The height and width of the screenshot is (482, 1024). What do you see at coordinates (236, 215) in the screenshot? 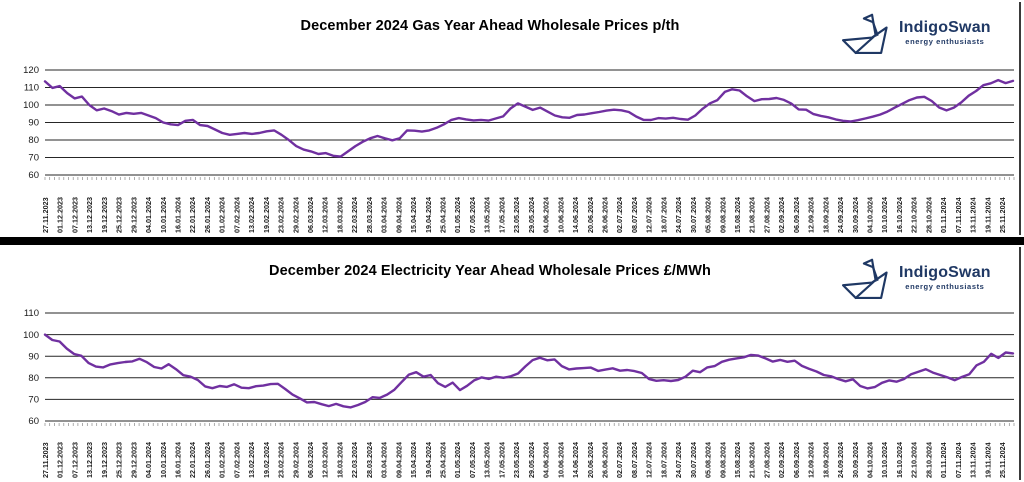
I see `x-axis-label: 07.02.2024` at bounding box center [236, 215].